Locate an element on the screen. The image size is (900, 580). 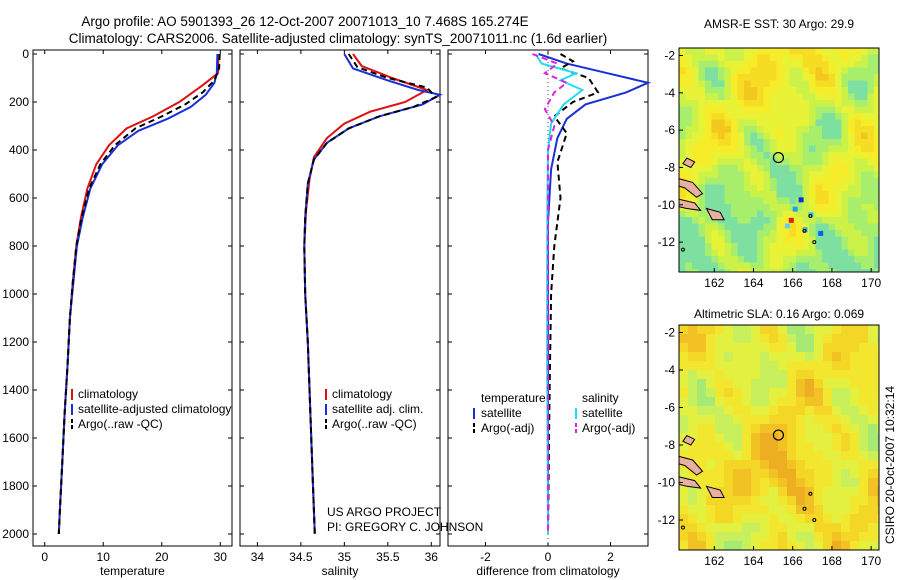
sst-land-islands is located at coordinates (748, 204).